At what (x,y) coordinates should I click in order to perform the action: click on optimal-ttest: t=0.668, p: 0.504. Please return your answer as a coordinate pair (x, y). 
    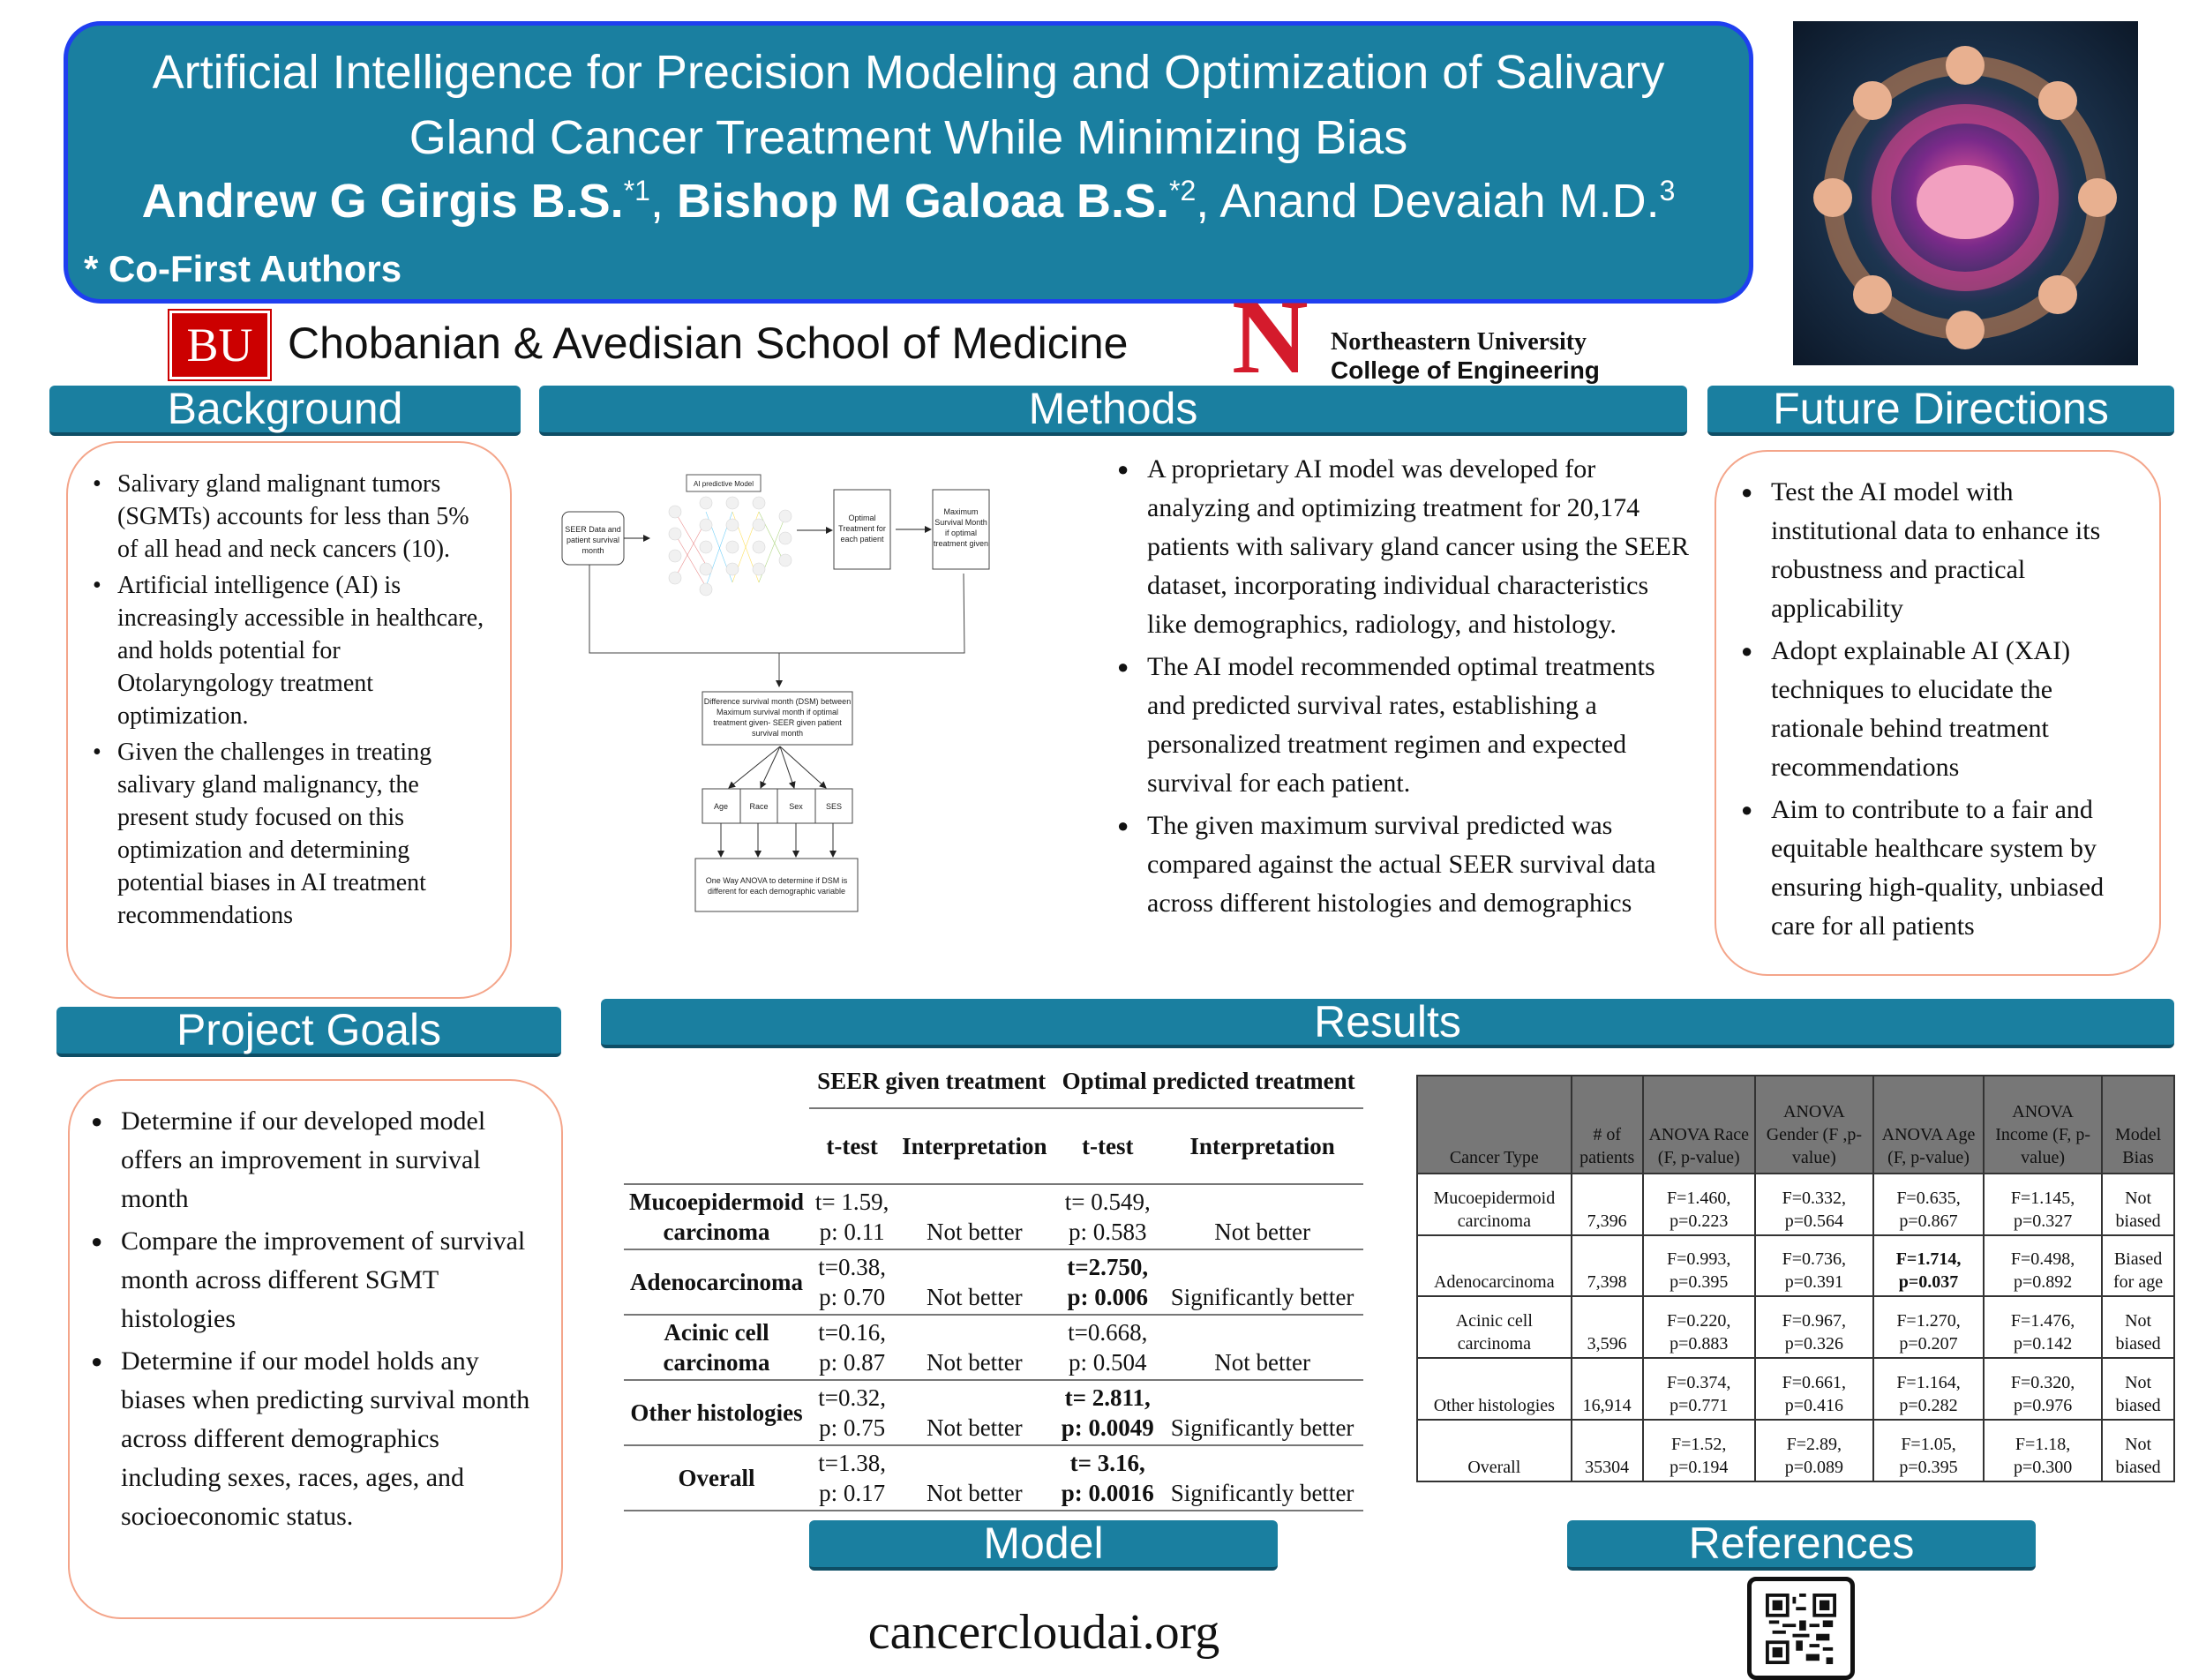
    Looking at the image, I should click on (1108, 1347).